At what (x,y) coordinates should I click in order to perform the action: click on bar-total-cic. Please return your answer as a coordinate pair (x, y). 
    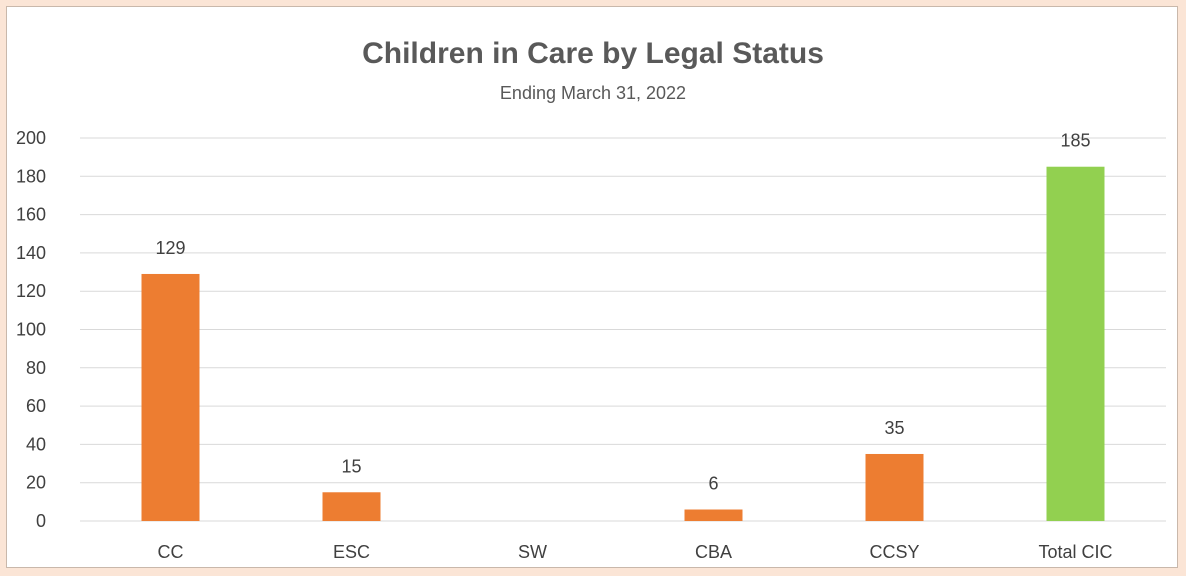
    Looking at the image, I should click on (1075, 343).